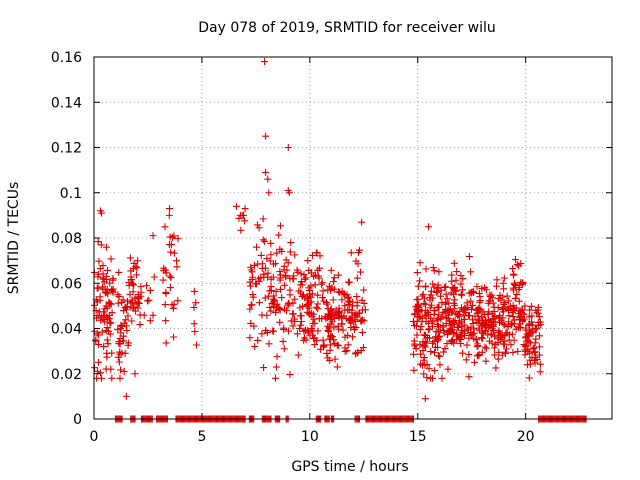  What do you see at coordinates (66, 239) in the screenshot?
I see `y-tick-label: 0.08` at bounding box center [66, 239].